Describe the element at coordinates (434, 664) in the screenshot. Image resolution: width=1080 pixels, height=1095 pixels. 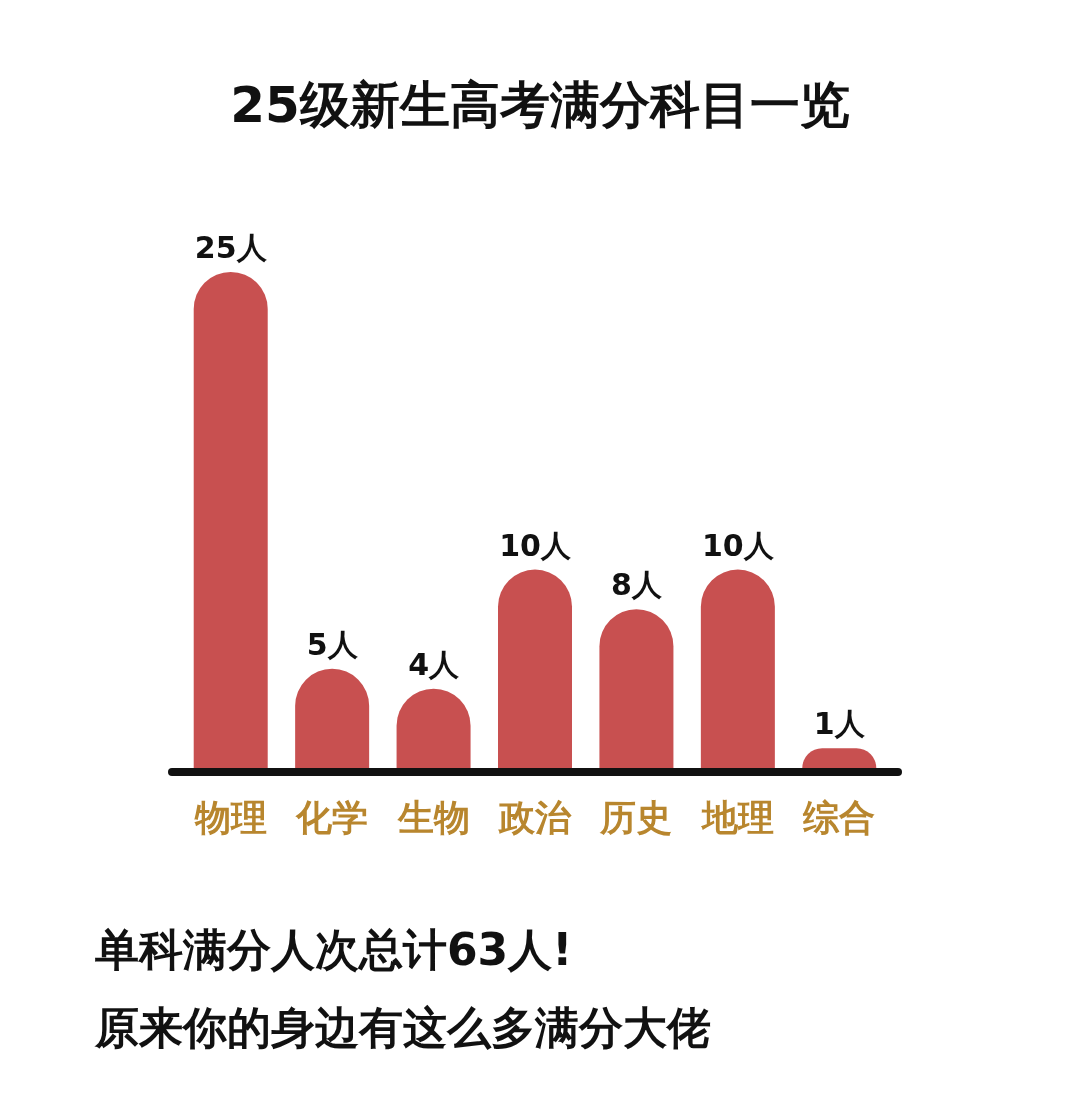
I see `data-label: 4人` at that location.